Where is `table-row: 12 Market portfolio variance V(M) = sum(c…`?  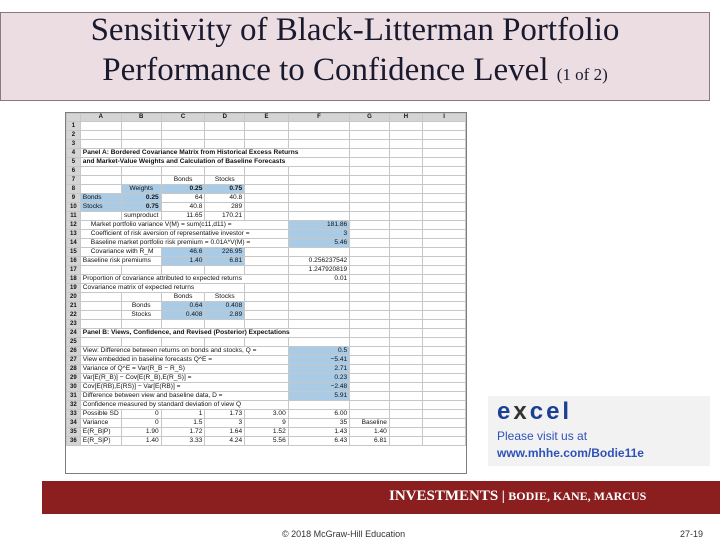
table-row: 12 Market portfolio variance V(M) = sum(c… is located at coordinates (266, 225).